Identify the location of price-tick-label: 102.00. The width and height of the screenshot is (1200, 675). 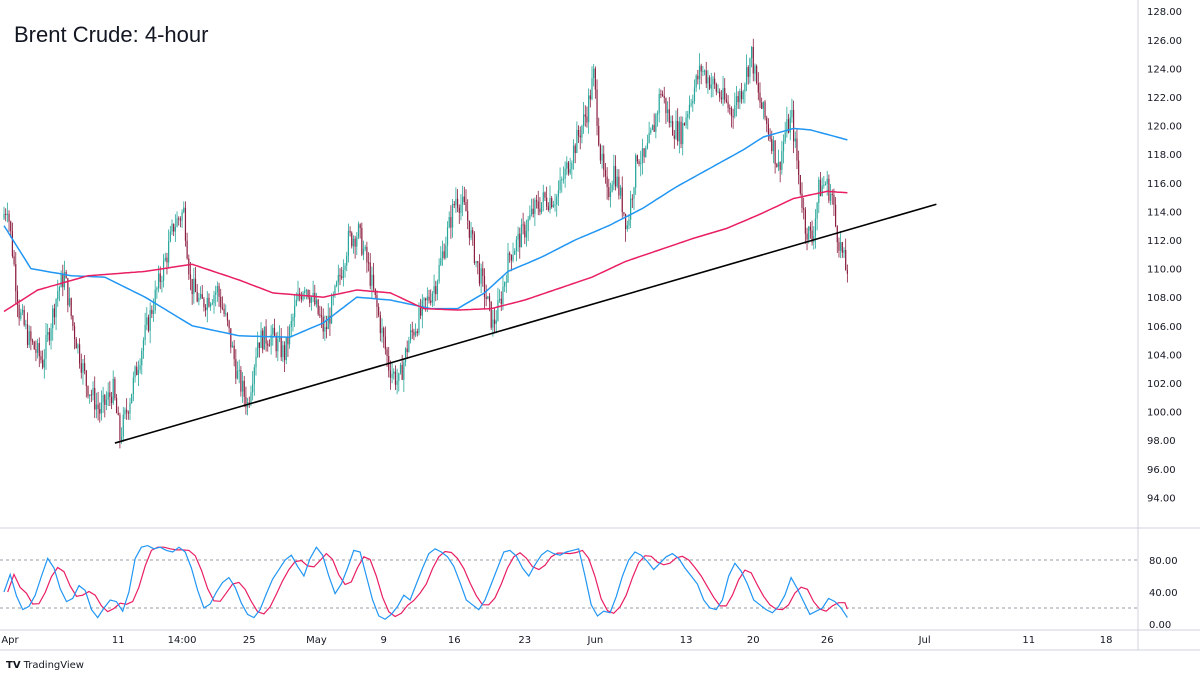
(1164, 384).